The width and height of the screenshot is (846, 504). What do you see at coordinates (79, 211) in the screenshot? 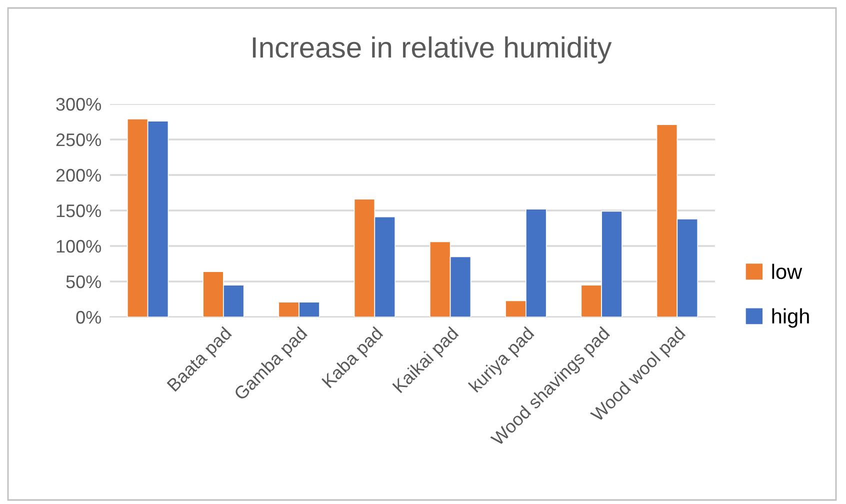
I see `y-tick-label: 150%` at bounding box center [79, 211].